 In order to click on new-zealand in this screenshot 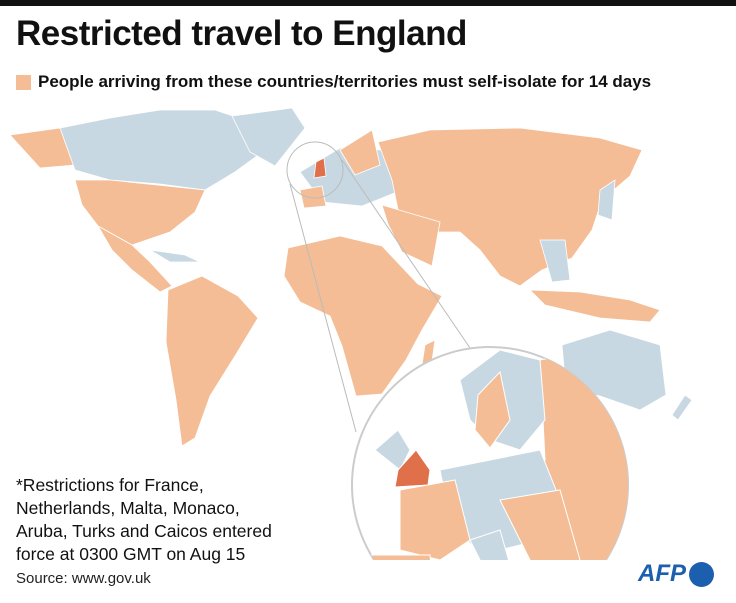, I will do `click(682, 407)`.